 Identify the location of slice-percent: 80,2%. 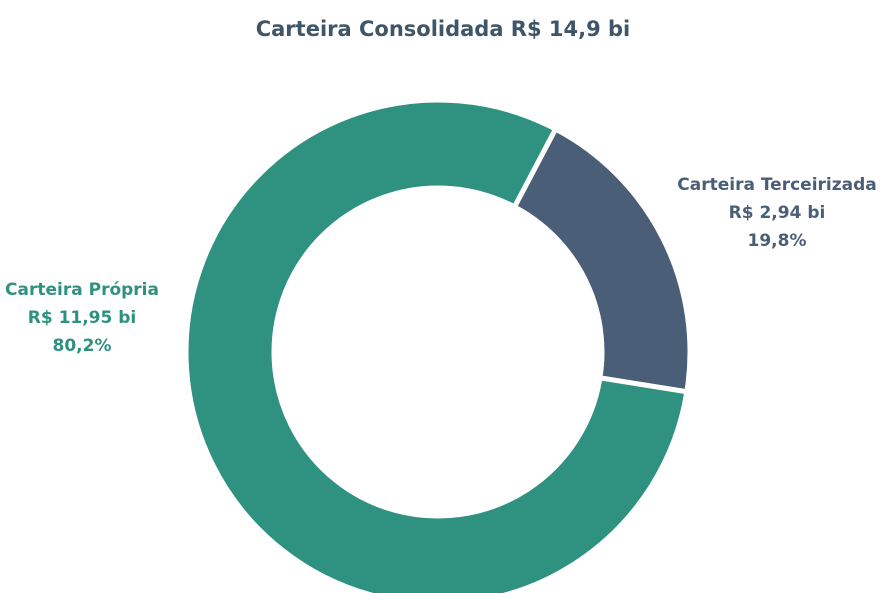
(82, 346).